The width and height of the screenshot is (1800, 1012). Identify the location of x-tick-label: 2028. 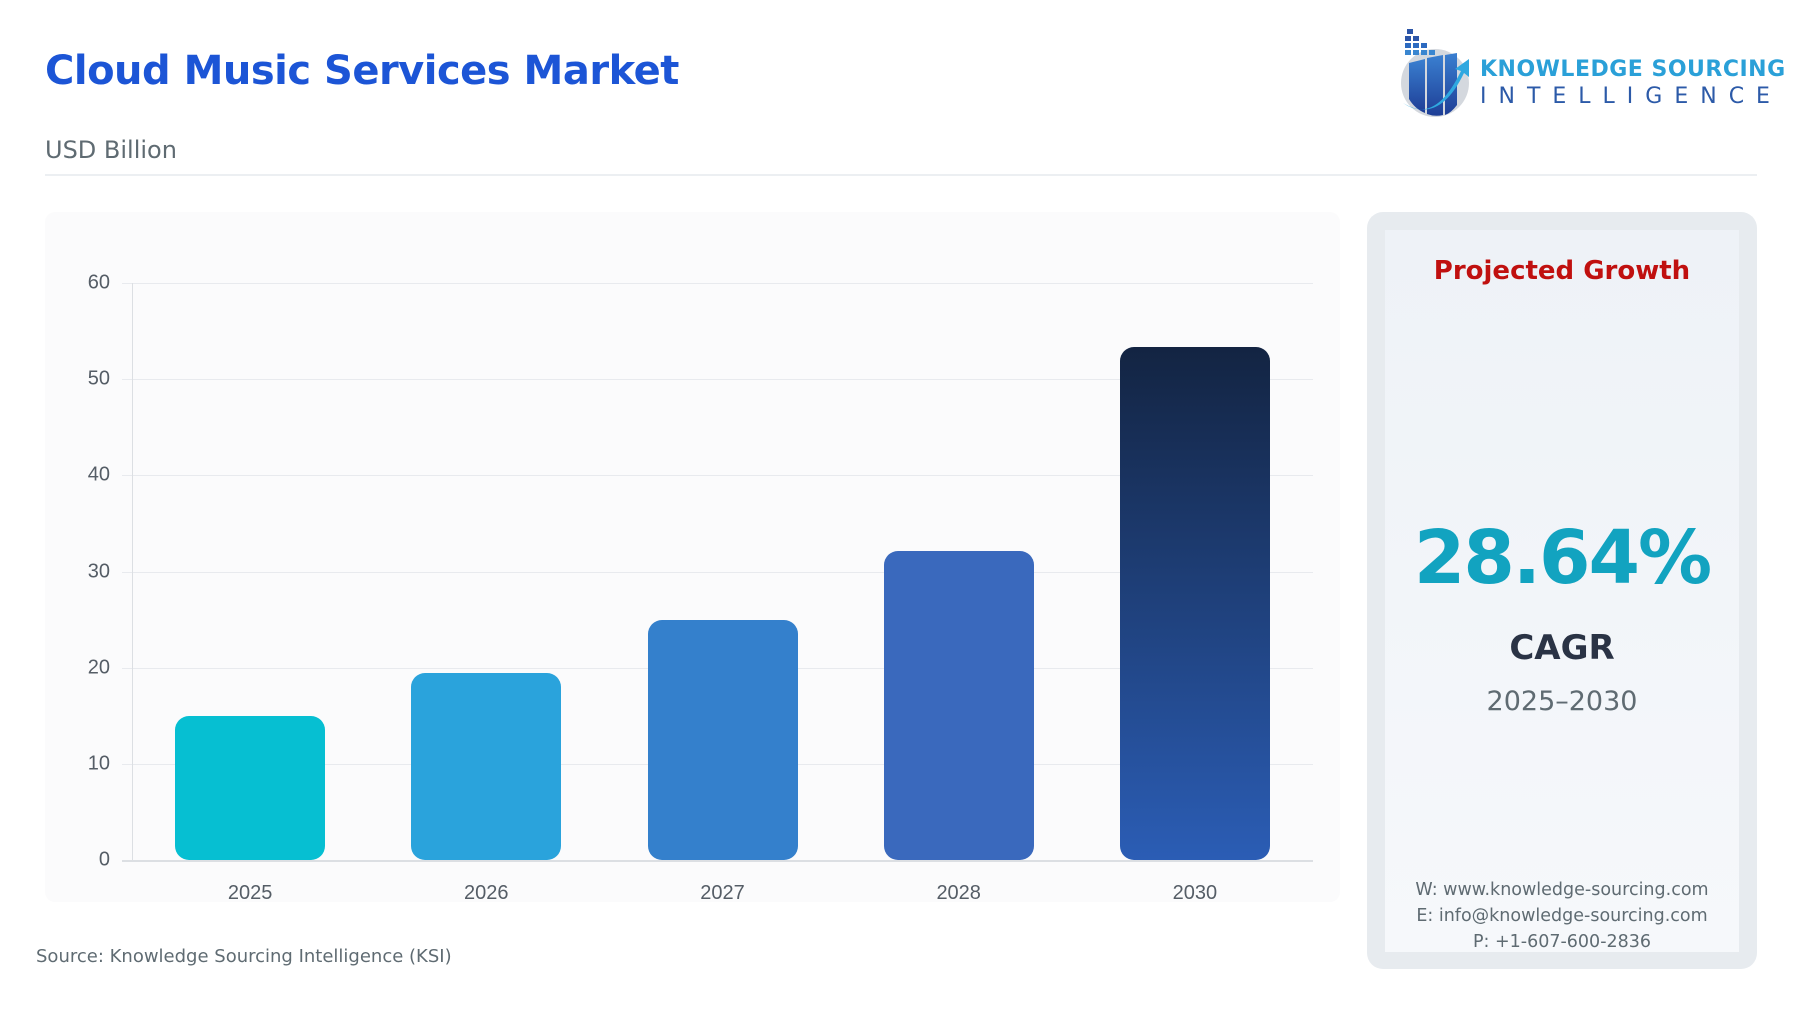
(958, 893).